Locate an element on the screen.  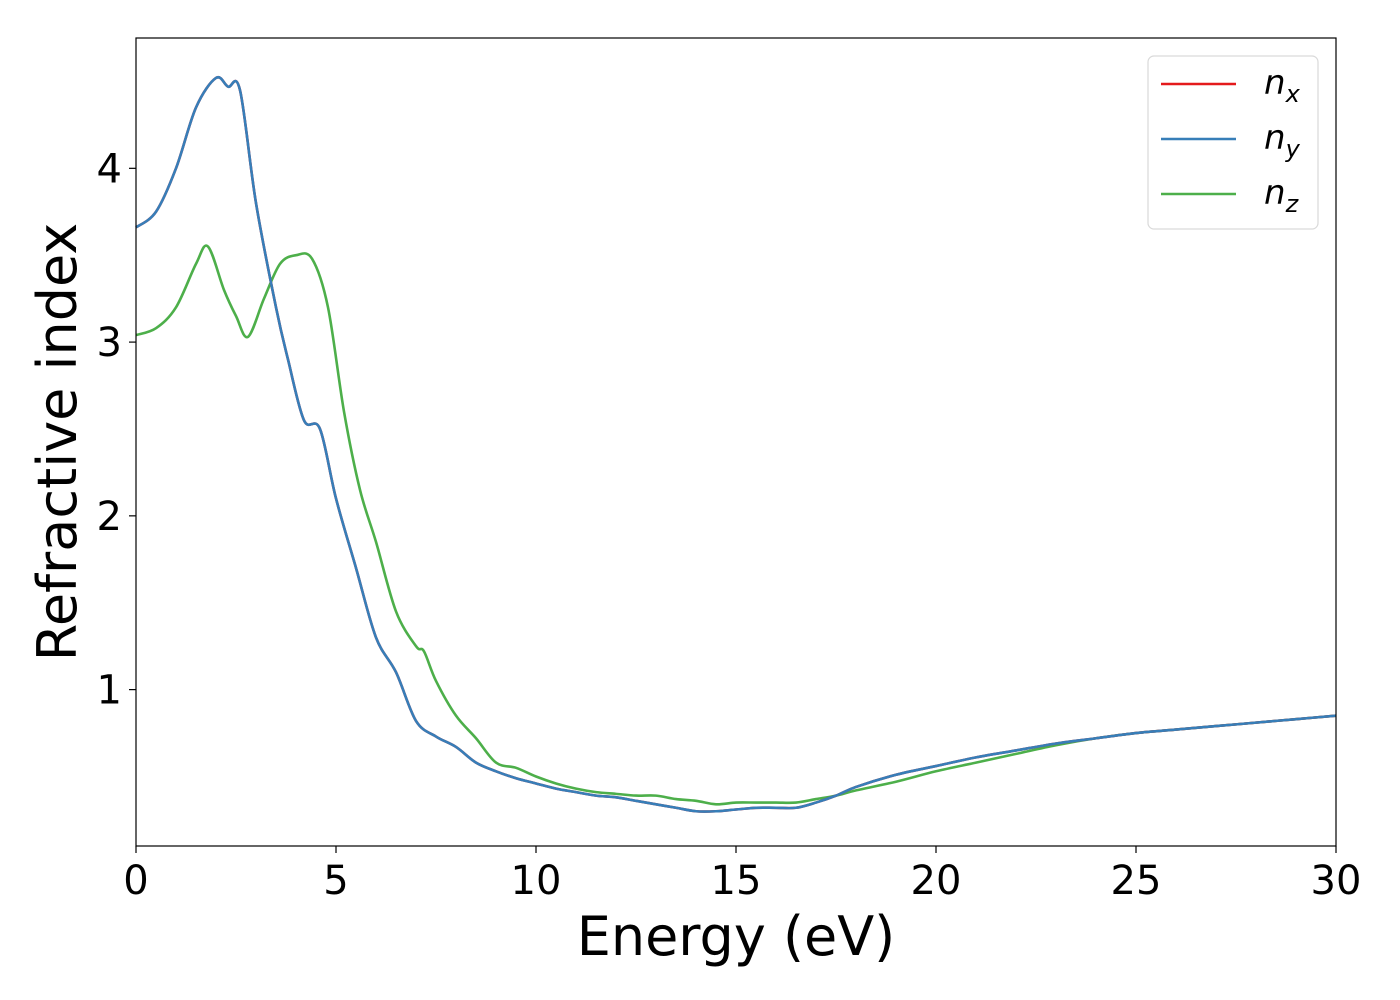
legend-label-nz: nz is located at coordinates (1282, 195).